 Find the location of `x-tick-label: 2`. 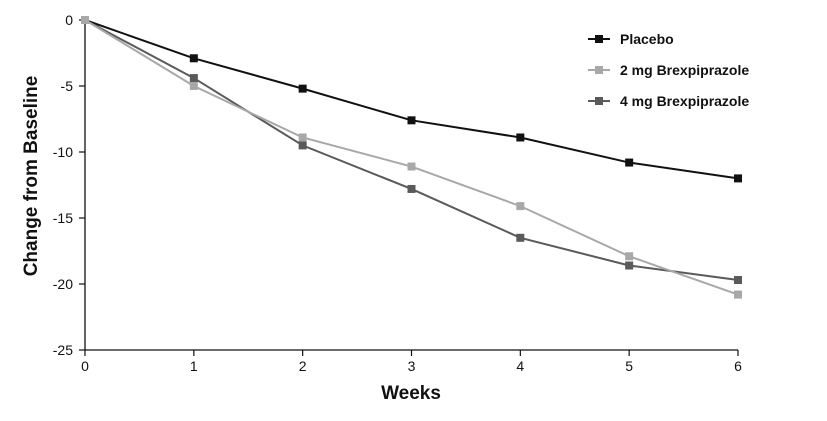

x-tick-label: 2 is located at coordinates (303, 366).